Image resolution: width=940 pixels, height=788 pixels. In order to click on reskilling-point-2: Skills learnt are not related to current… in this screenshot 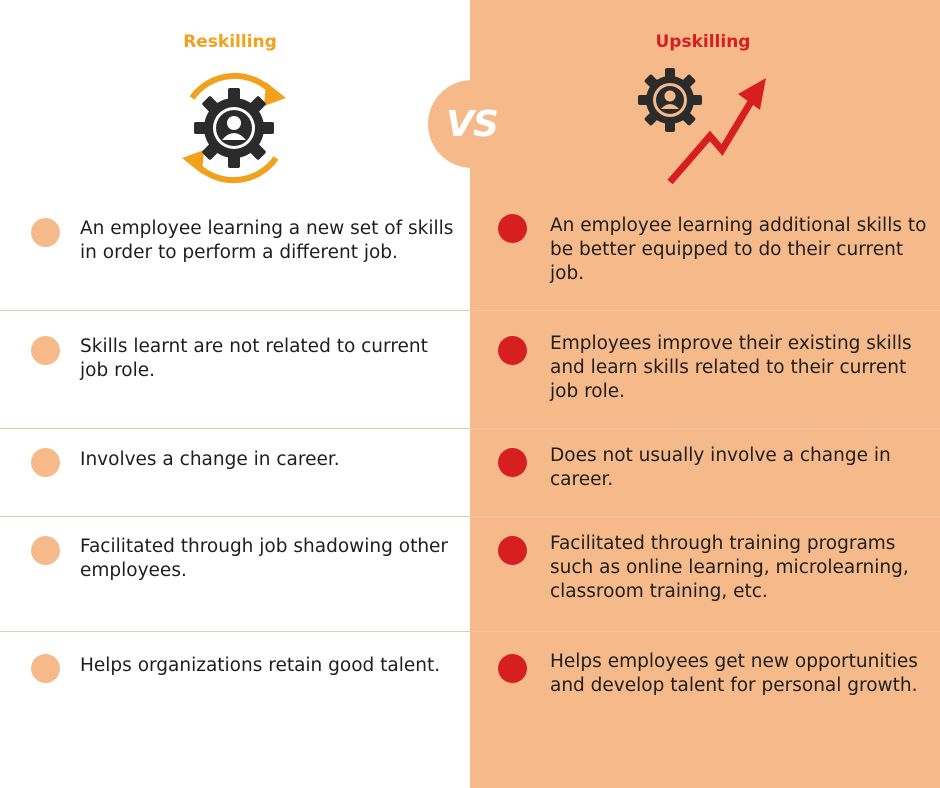, I will do `click(254, 358)`.